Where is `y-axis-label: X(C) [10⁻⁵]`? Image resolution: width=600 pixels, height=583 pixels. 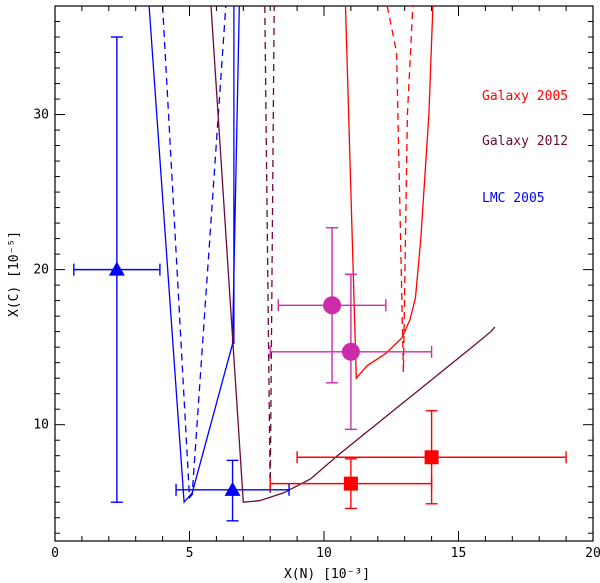
y-axis-label: X(C) [10⁻⁵] is located at coordinates (14, 274).